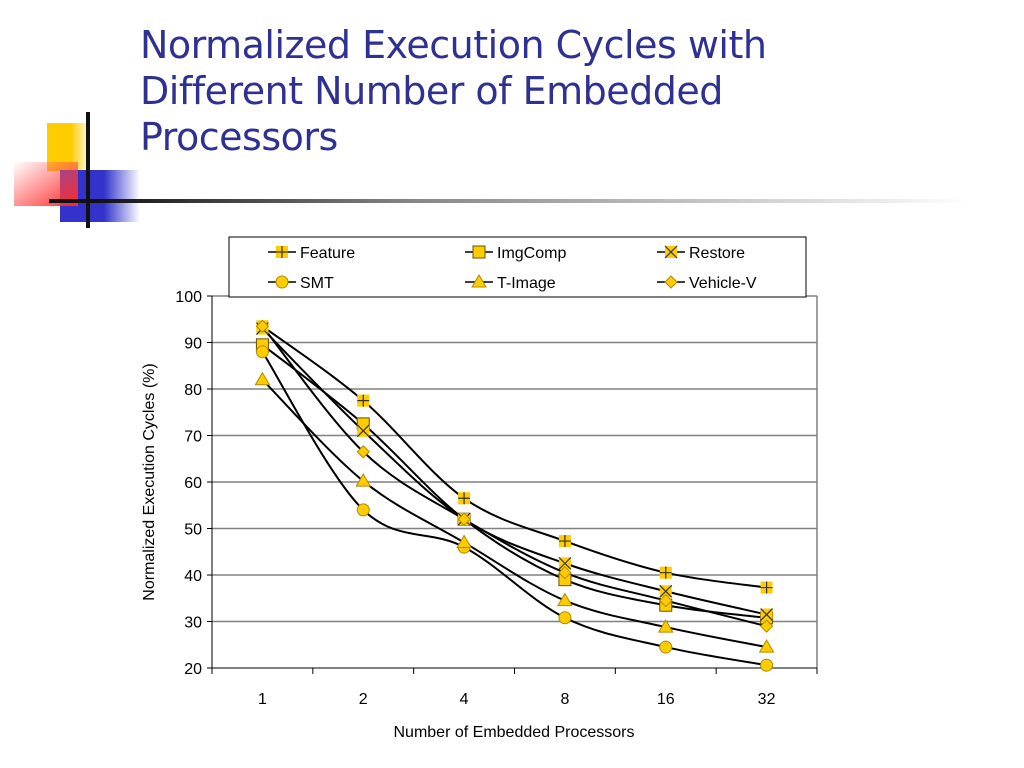 This screenshot has height=768, width=1024. I want to click on title-line-3: Processors, so click(239, 137).